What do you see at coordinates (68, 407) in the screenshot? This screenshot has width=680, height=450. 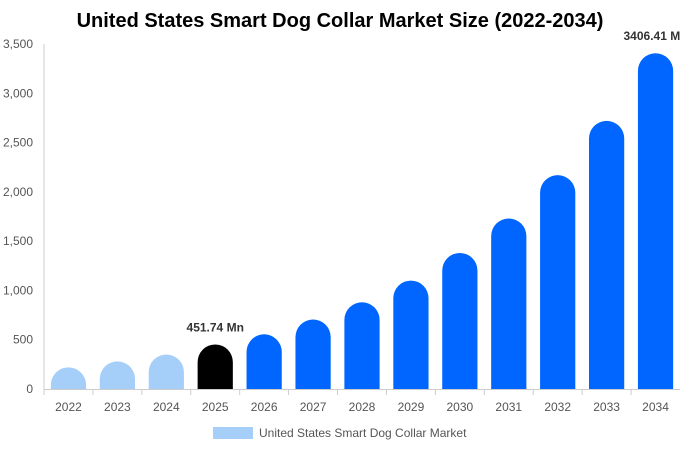 I see `x-tick-label: 2022` at bounding box center [68, 407].